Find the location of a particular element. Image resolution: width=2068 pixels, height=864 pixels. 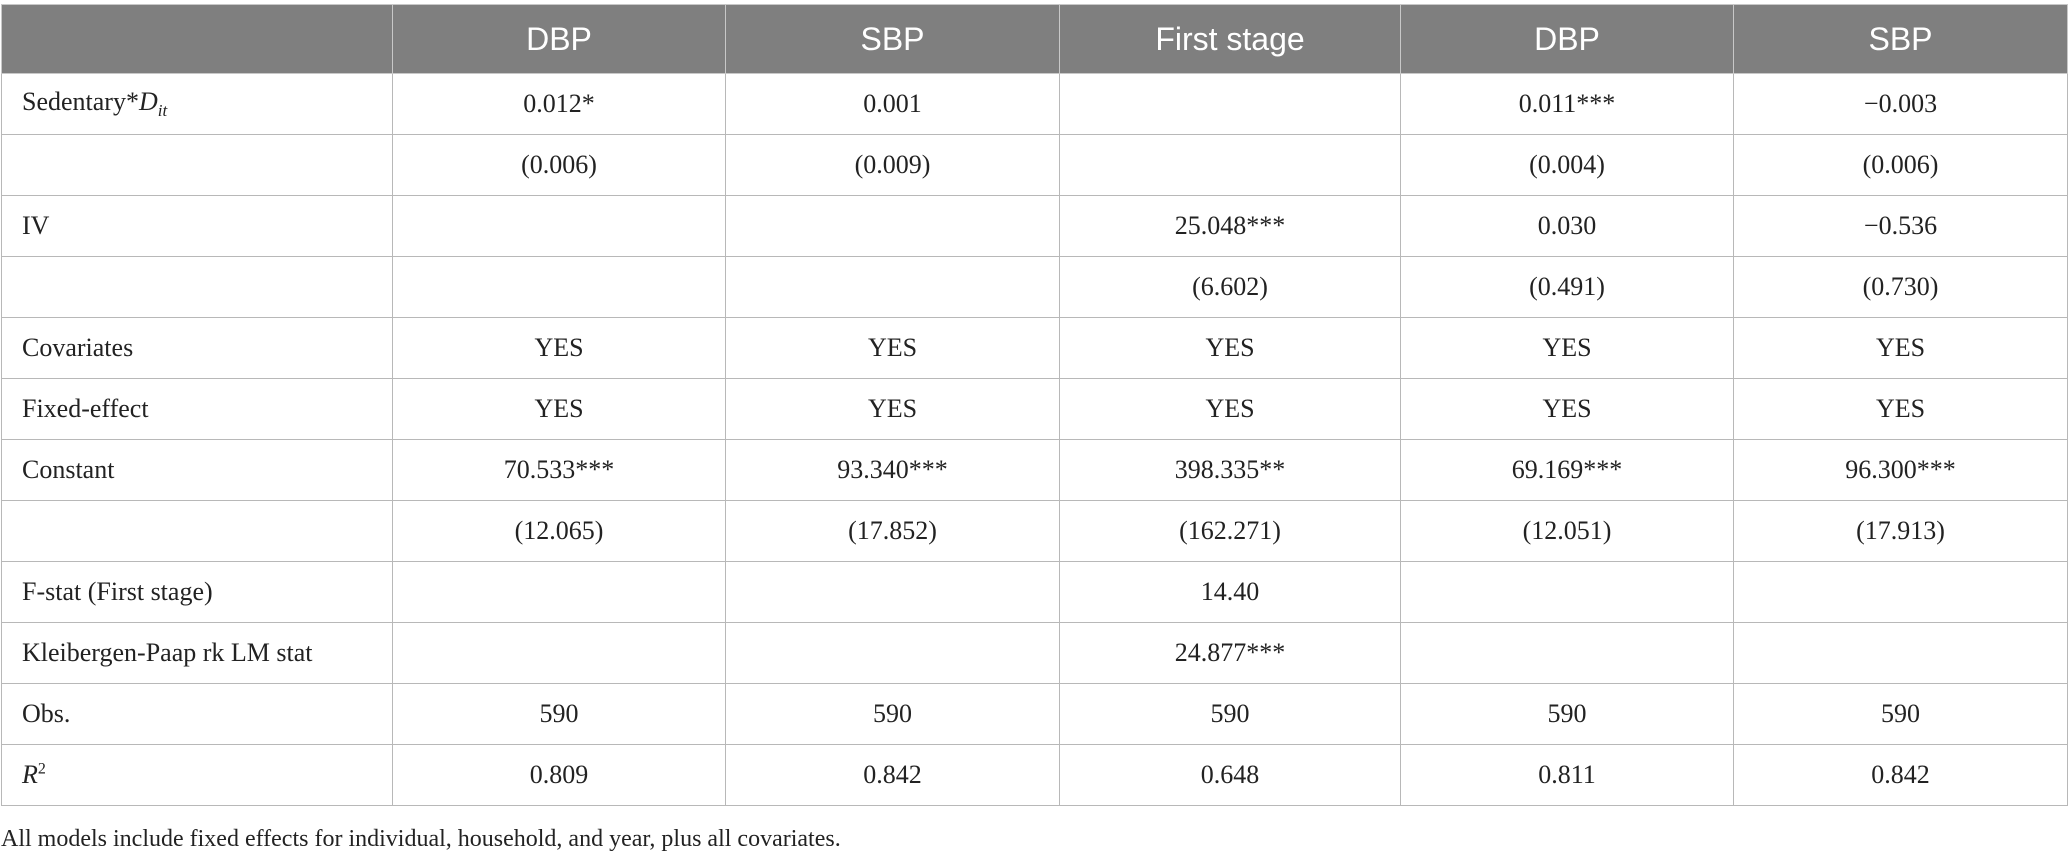

row-label: R2 is located at coordinates (197, 775).